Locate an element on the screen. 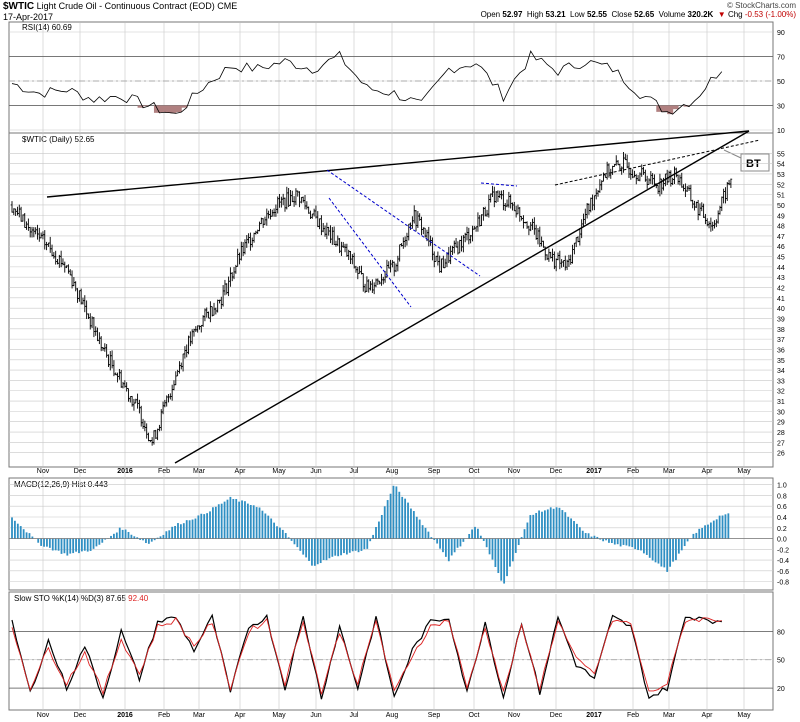 This screenshot has height=722, width=800. sto-x-label: Aug is located at coordinates (392, 715).